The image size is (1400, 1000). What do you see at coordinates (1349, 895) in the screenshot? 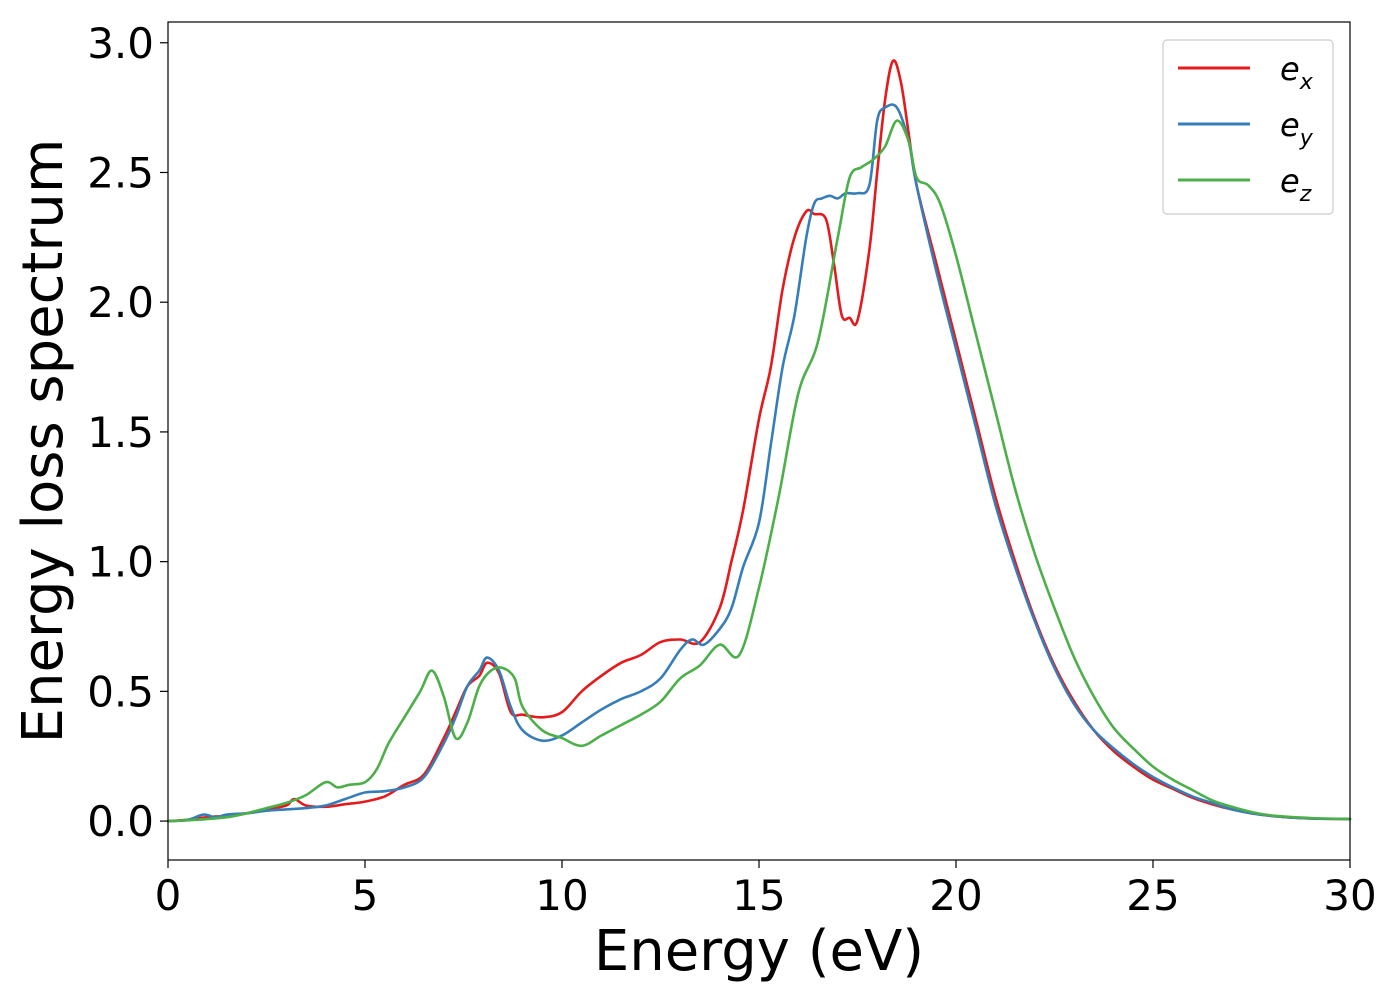
I see `x-tick-label: 30` at bounding box center [1349, 895].